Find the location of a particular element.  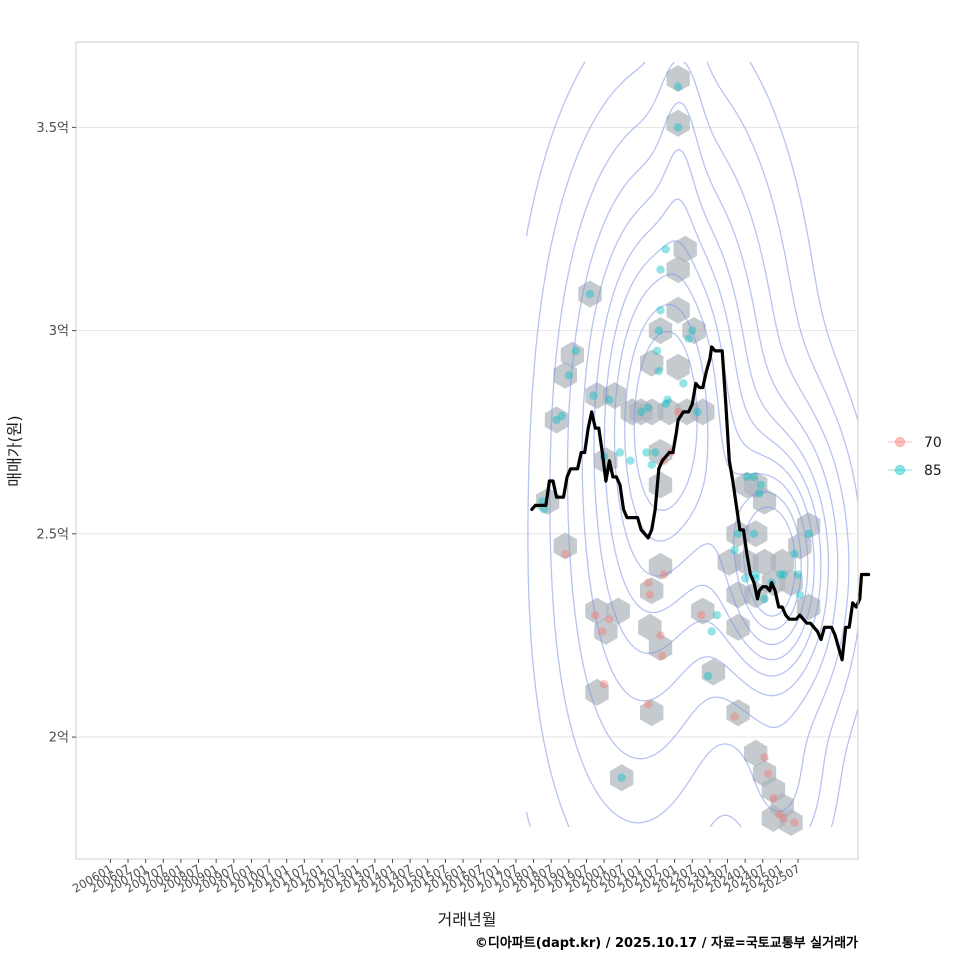

legend-label-85: 85 is located at coordinates (933, 471).